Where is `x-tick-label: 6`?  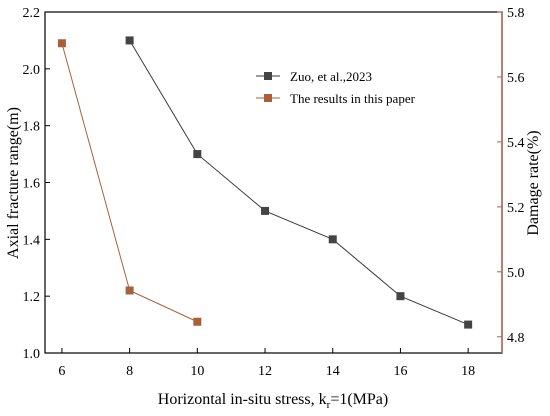 x-tick-label: 6 is located at coordinates (61, 371).